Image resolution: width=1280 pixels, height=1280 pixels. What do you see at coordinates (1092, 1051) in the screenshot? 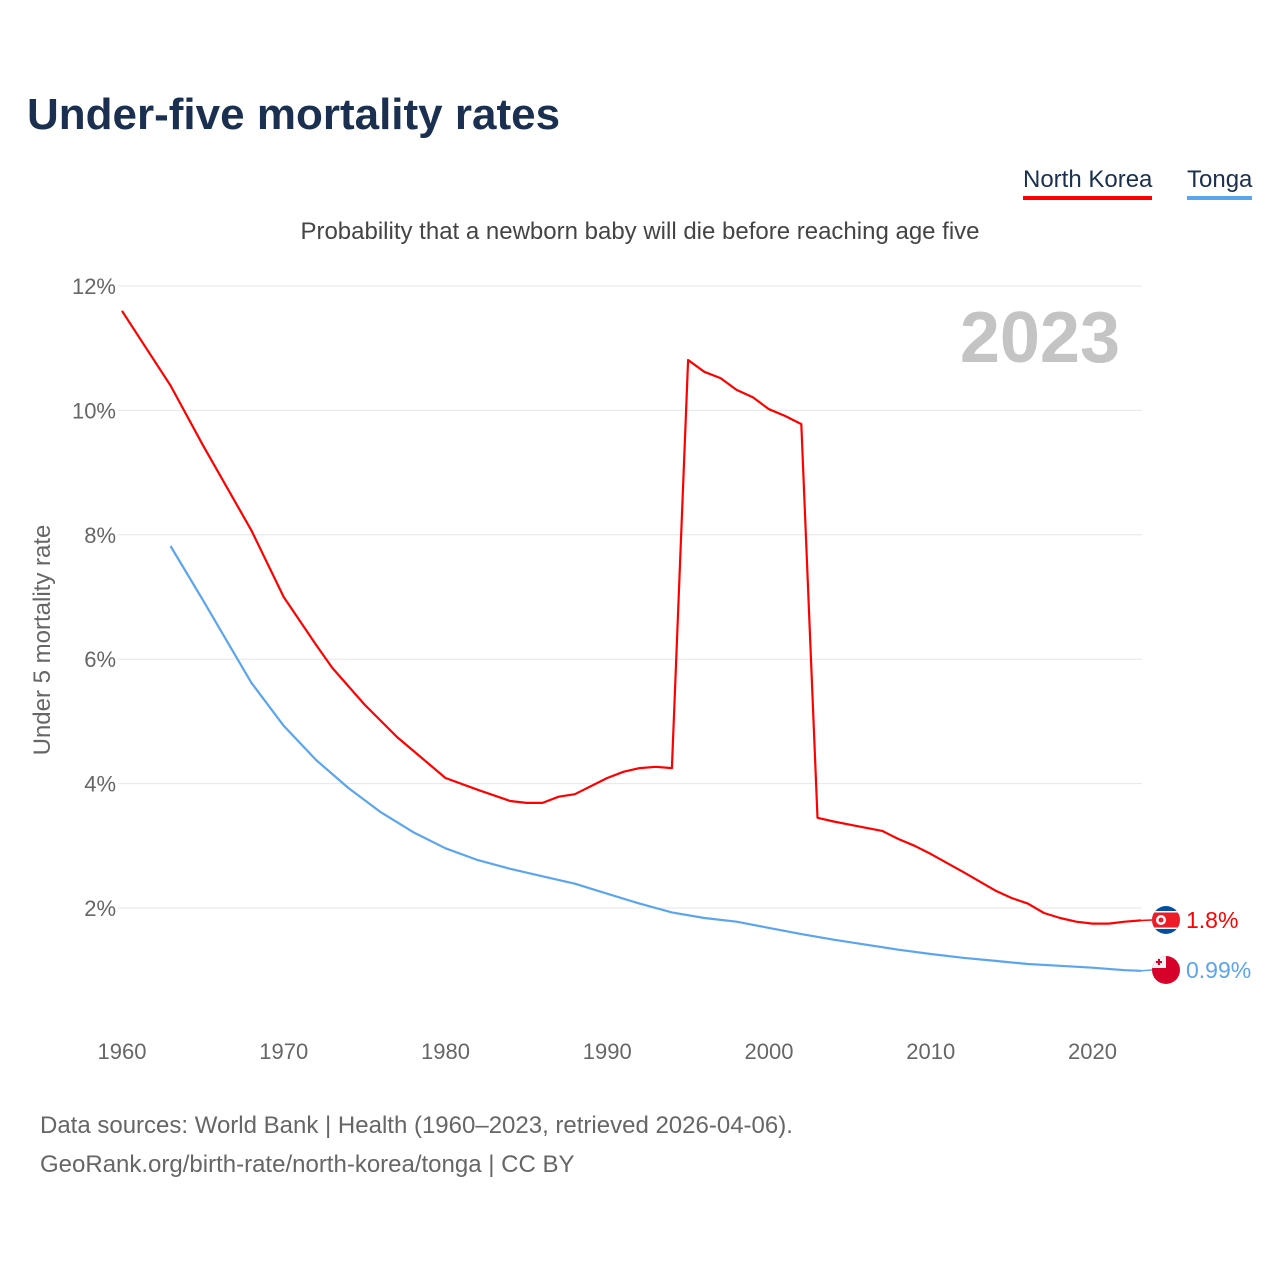
I see `x-tick-label: 2020` at bounding box center [1092, 1051].